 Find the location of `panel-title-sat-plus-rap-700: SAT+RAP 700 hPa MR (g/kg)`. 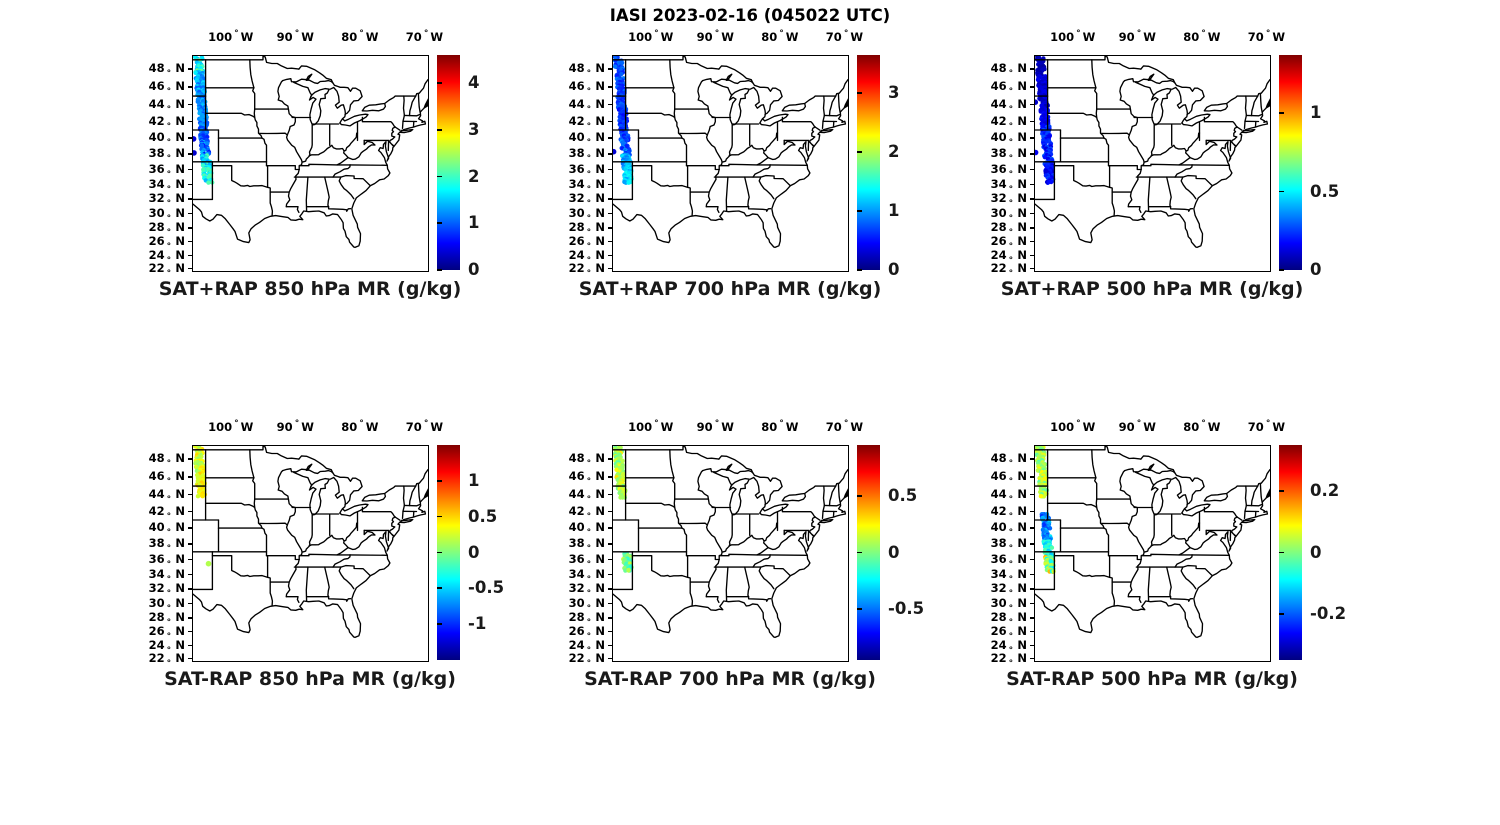

panel-title-sat-plus-rap-700: SAT+RAP 700 hPa MR (g/kg) is located at coordinates (730, 289).